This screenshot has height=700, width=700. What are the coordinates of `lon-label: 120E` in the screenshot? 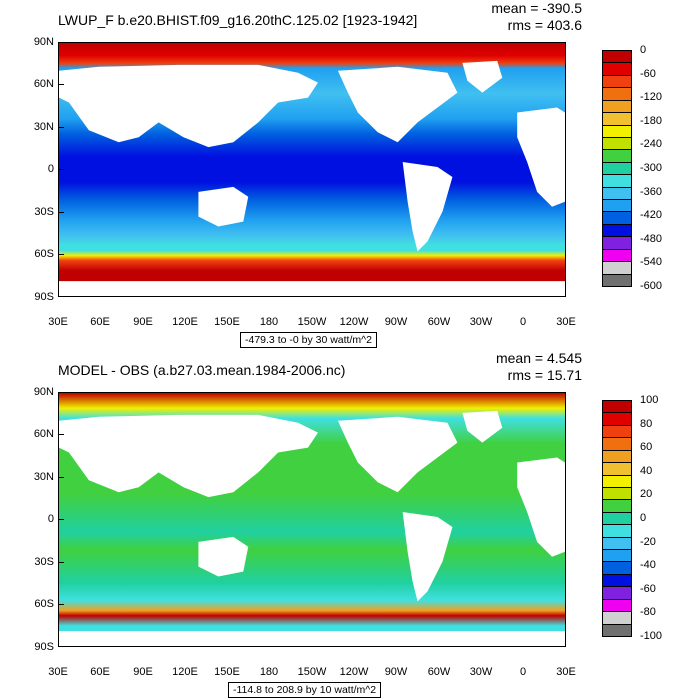 It's located at (185, 322).